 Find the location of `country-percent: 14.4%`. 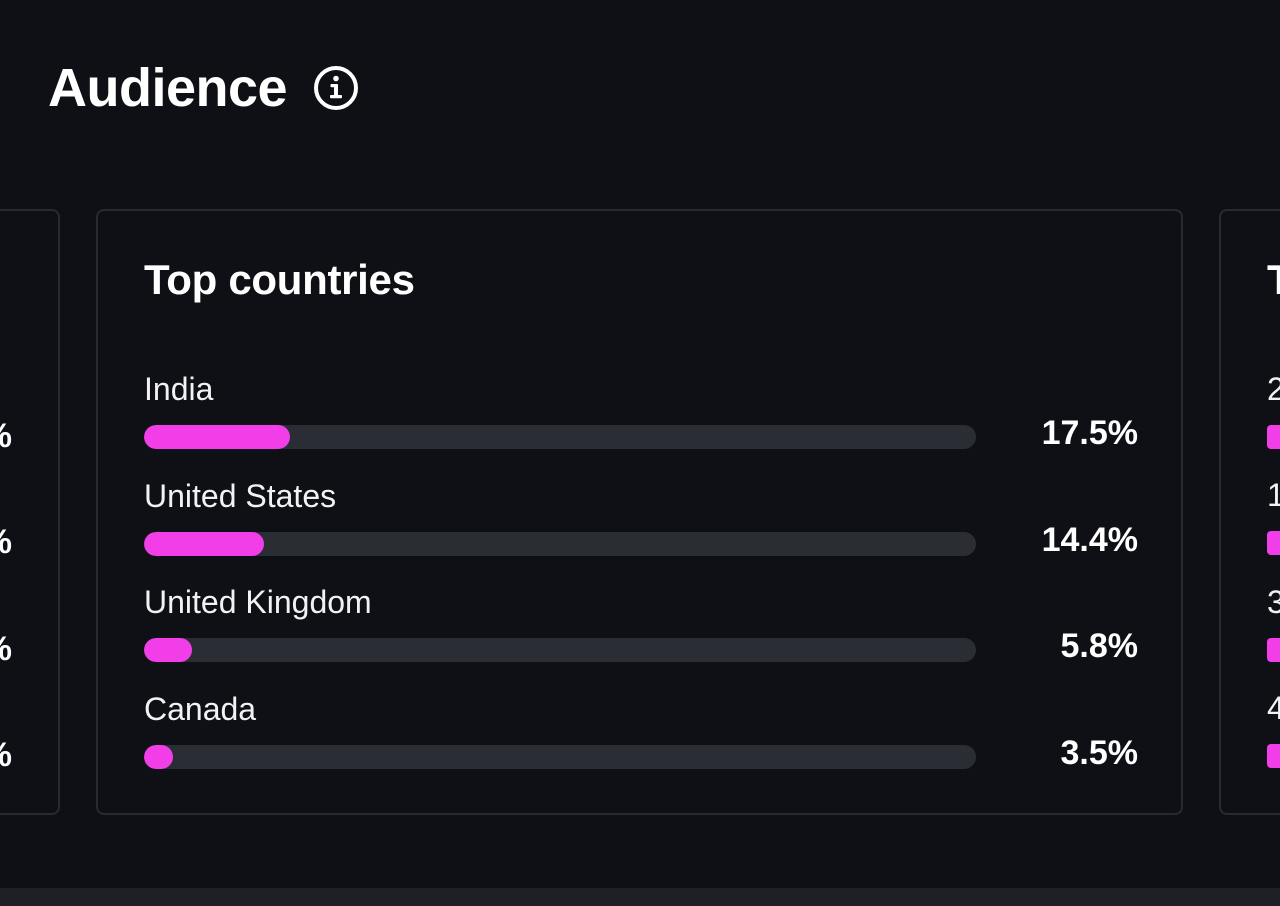

country-percent: 14.4% is located at coordinates (1089, 539).